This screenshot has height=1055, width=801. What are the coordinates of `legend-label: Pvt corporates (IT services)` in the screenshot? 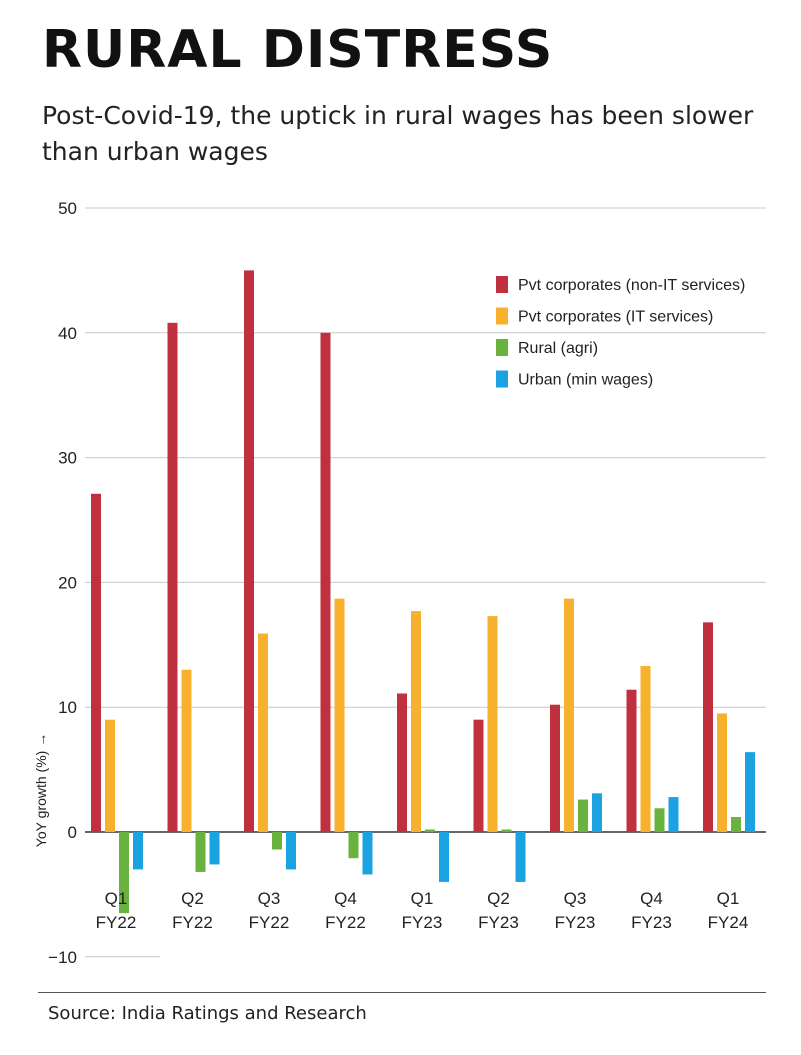 It's located at (615, 317).